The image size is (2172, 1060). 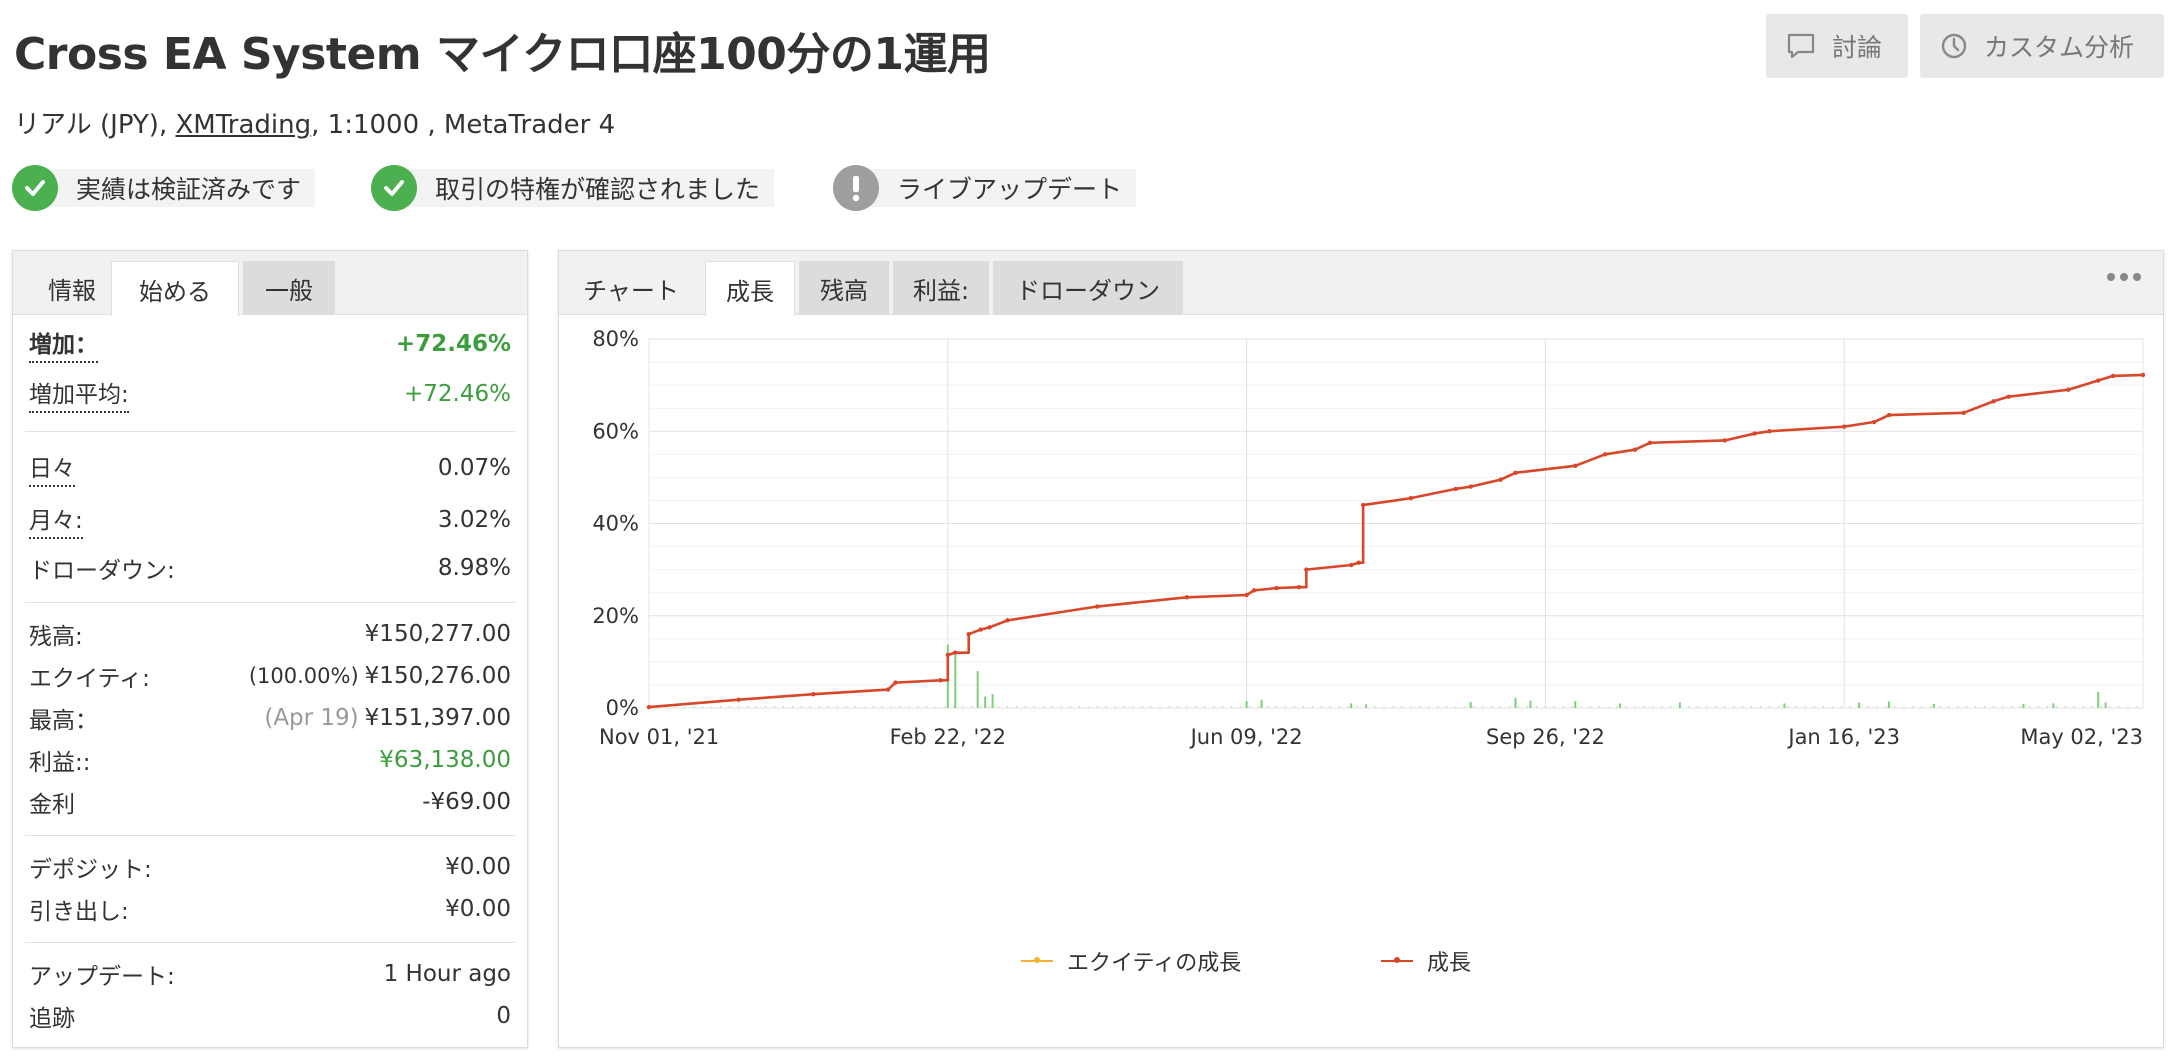 I want to click on tab-balance: 残高, so click(x=844, y=288).